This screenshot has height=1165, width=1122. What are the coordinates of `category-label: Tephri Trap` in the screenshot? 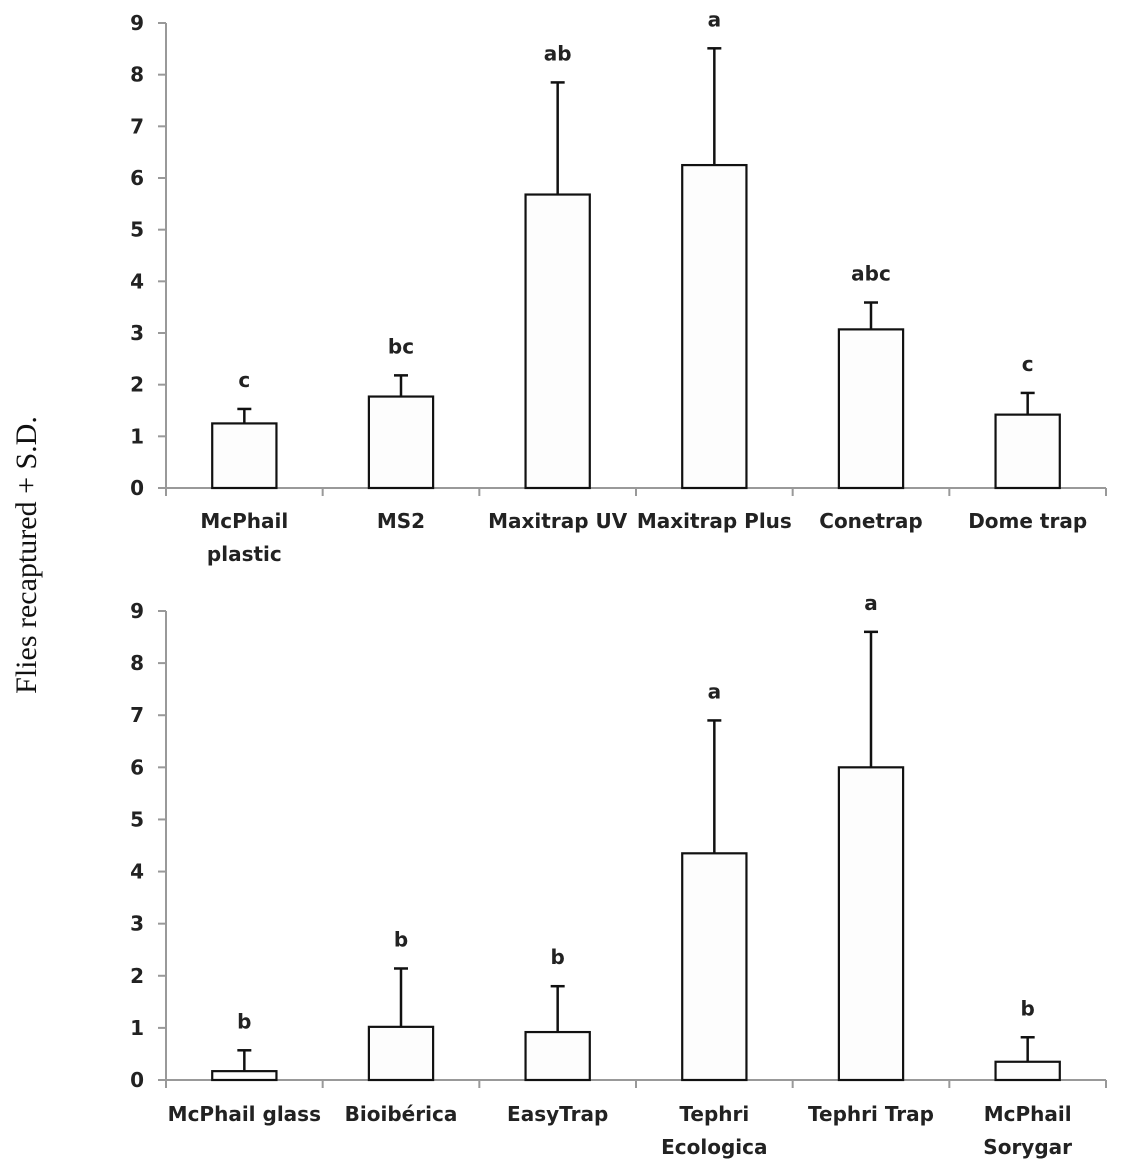 It's located at (871, 1114).